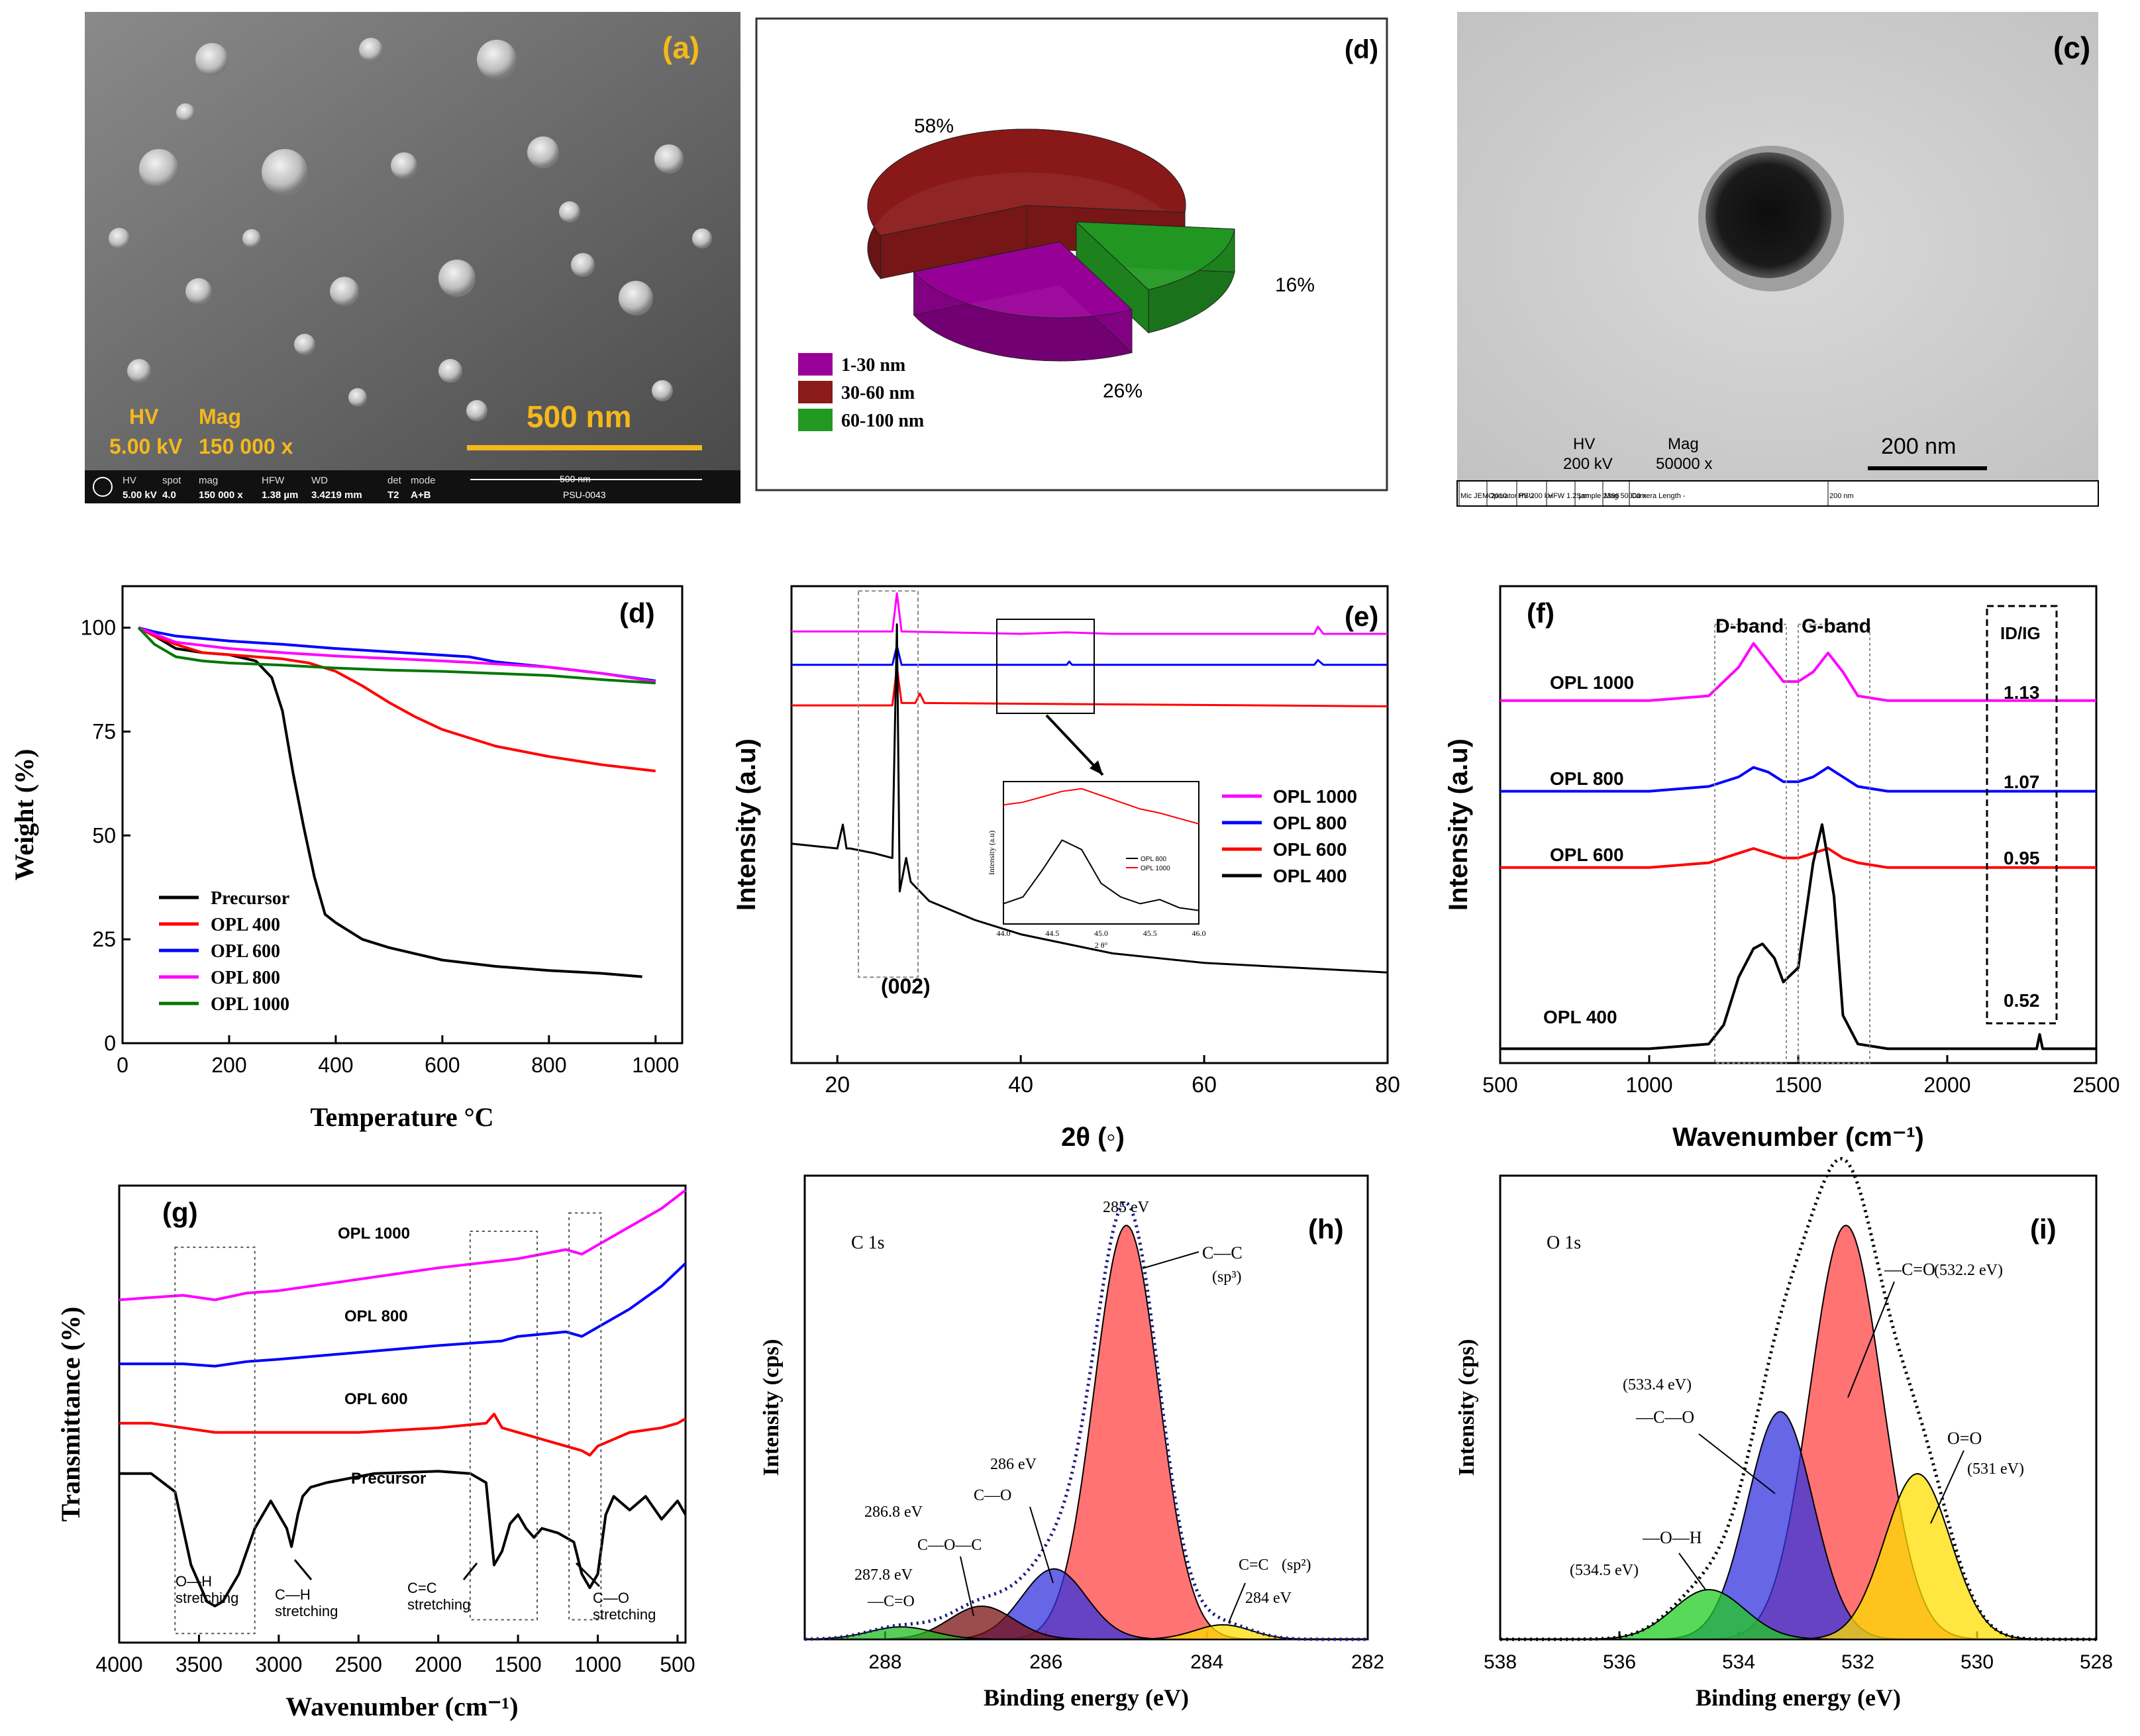  What do you see at coordinates (1071, 254) in the screenshot?
I see `panel-b: (d) 26% 58% 16% 1-30 nm 30-60 nm 60-100 nm` at bounding box center [1071, 254].